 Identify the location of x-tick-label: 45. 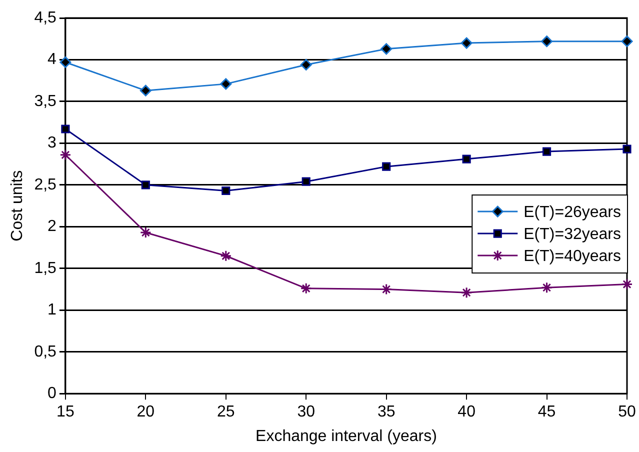
(547, 412).